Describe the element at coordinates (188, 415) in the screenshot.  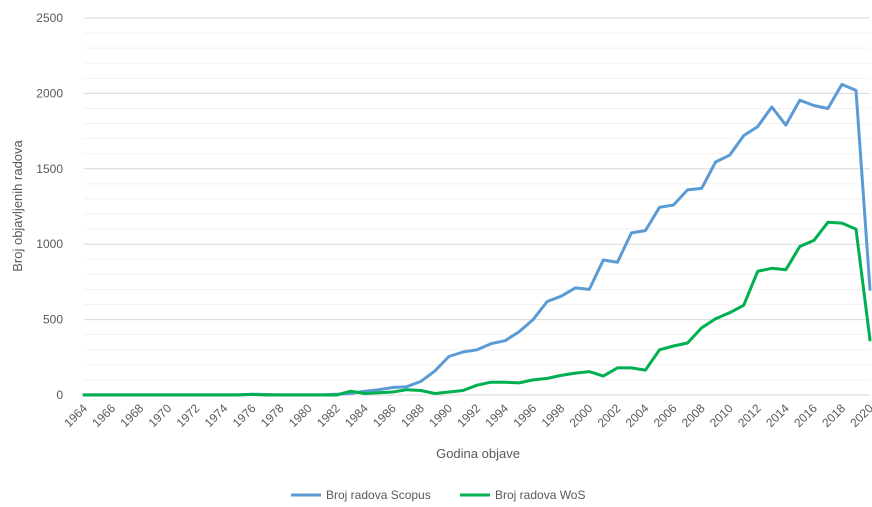
I see `x-tick-label: 1972` at that location.